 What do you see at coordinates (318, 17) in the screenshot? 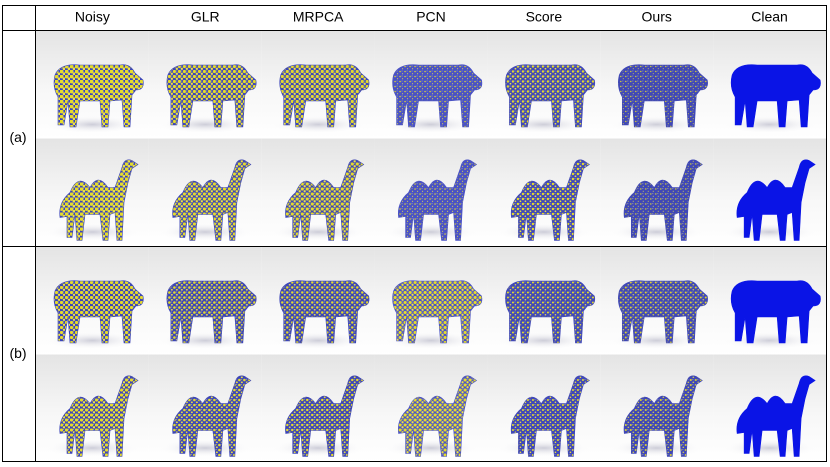
I see `column-header: MRPCA` at bounding box center [318, 17].